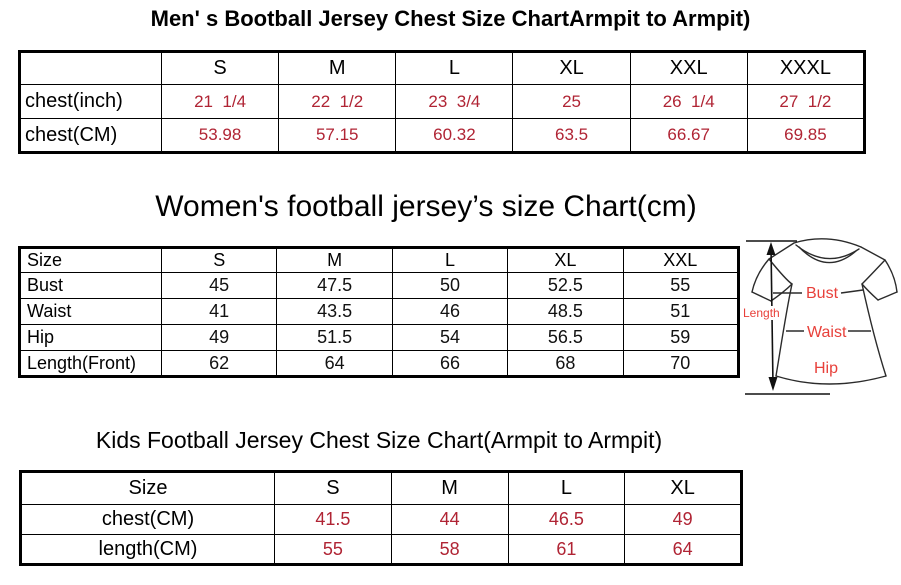 This screenshot has height=585, width=901. I want to click on value-cell: 68, so click(565, 363).